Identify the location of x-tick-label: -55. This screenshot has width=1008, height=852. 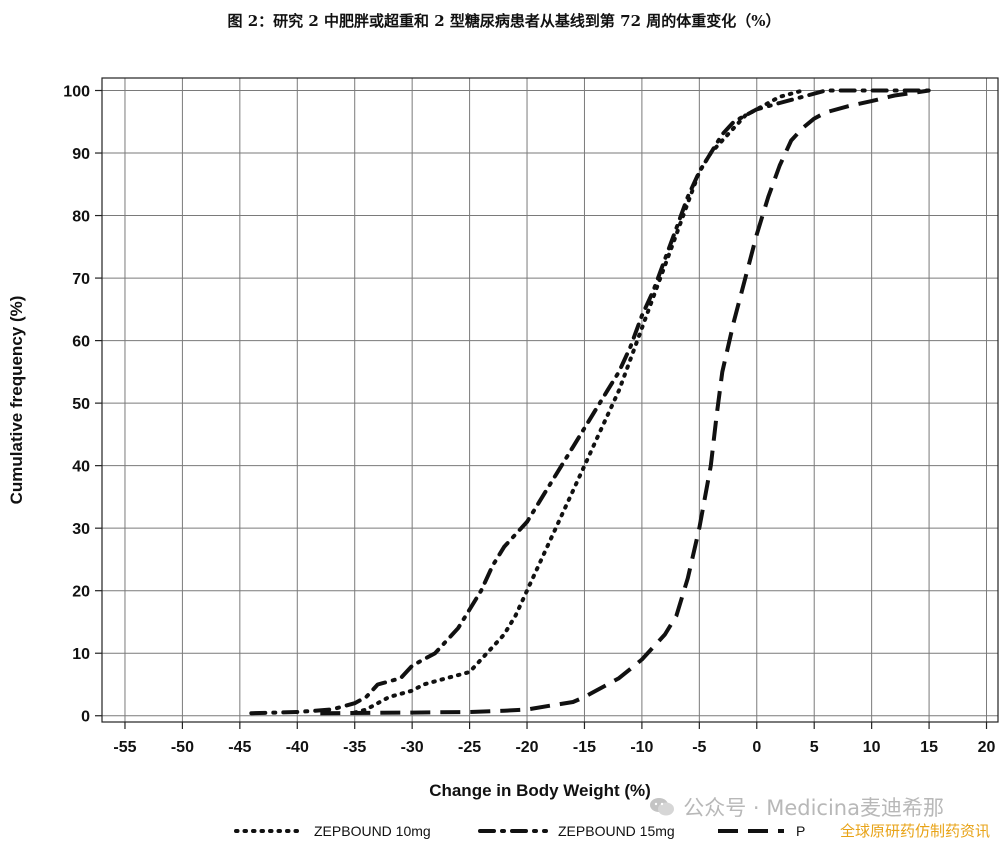
(124, 747).